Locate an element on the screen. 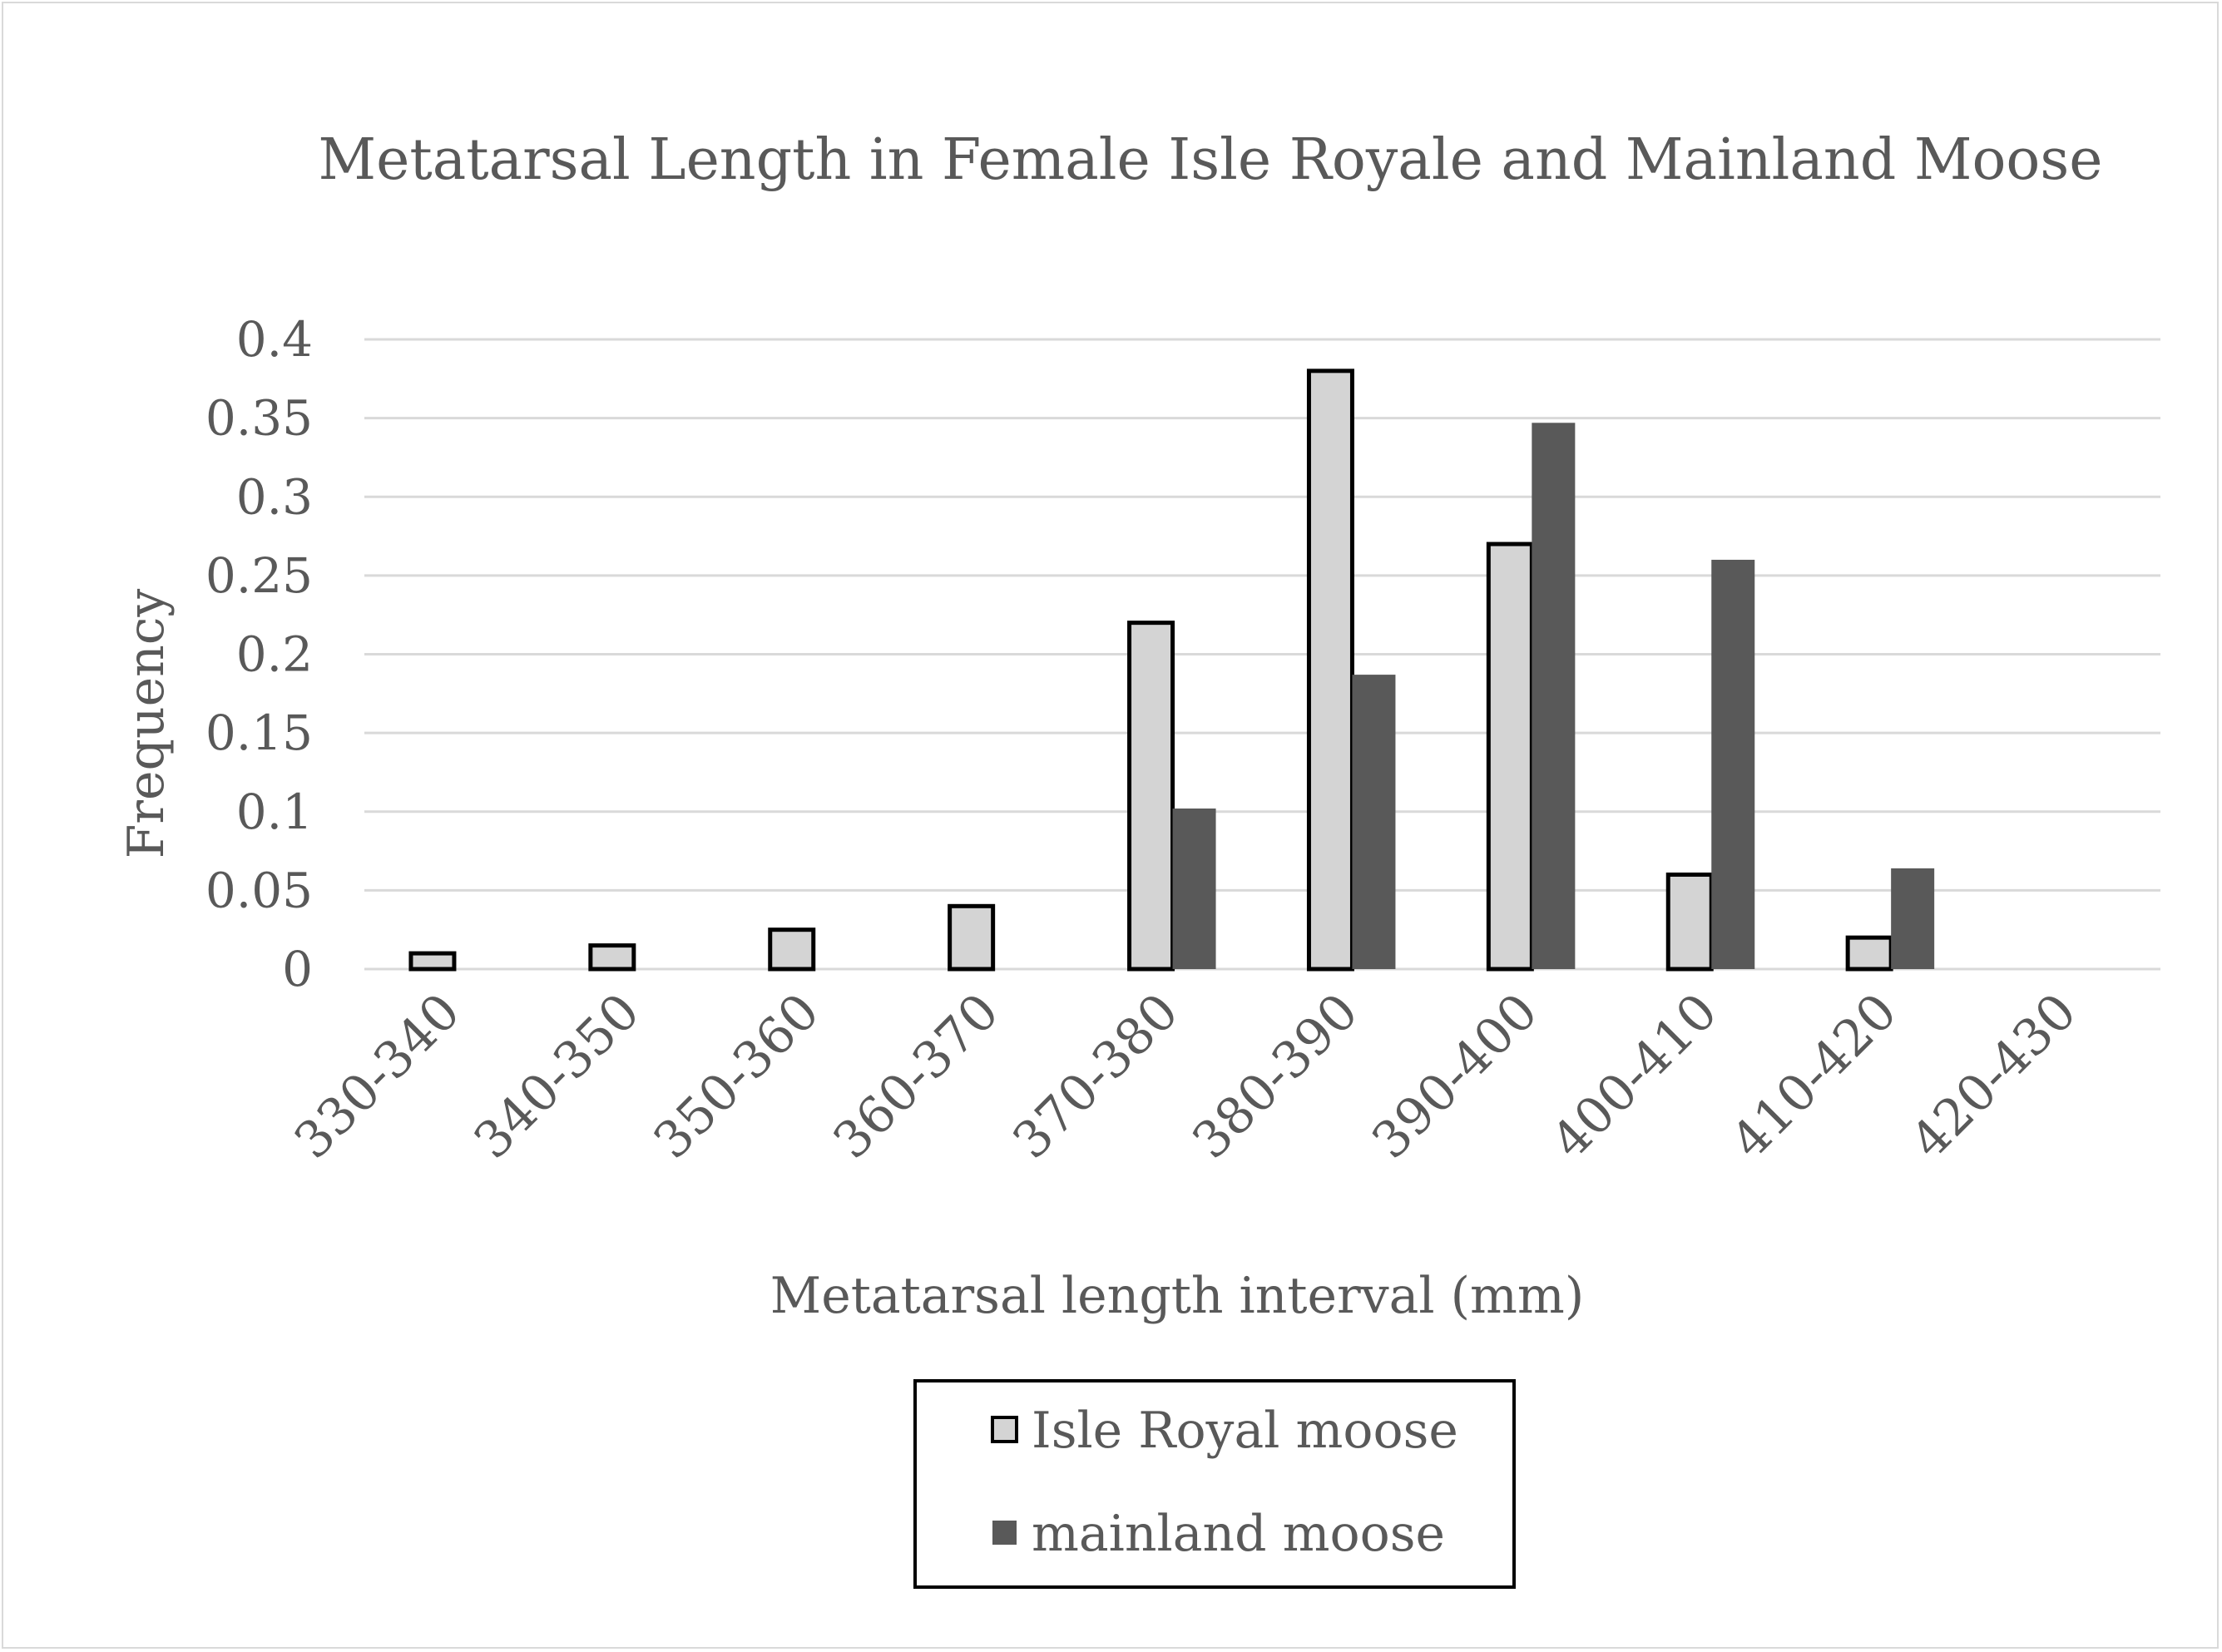  legend-label-mainland: mainland moose is located at coordinates (1238, 1534).